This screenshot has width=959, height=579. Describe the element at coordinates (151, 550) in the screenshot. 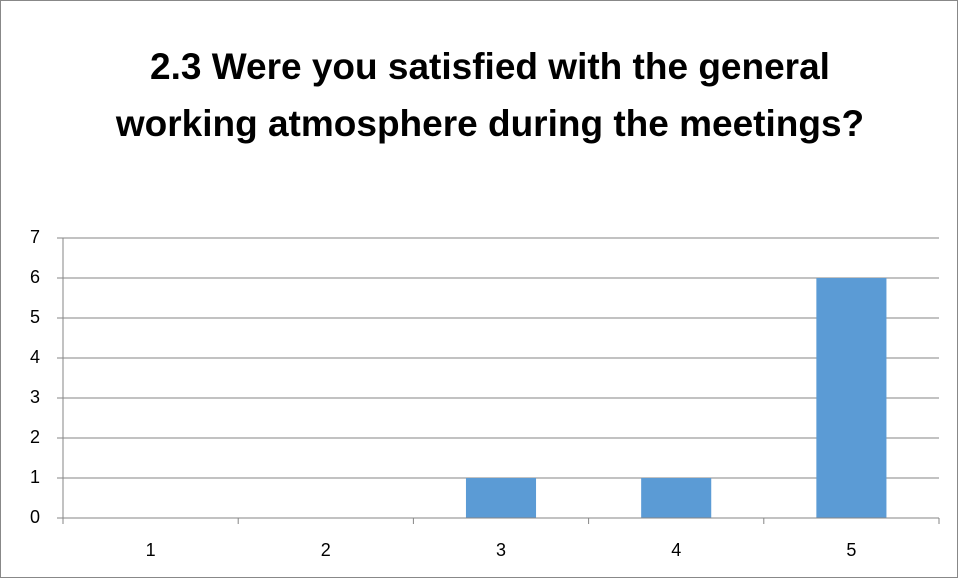

I see `x-tick-label: 1` at that location.